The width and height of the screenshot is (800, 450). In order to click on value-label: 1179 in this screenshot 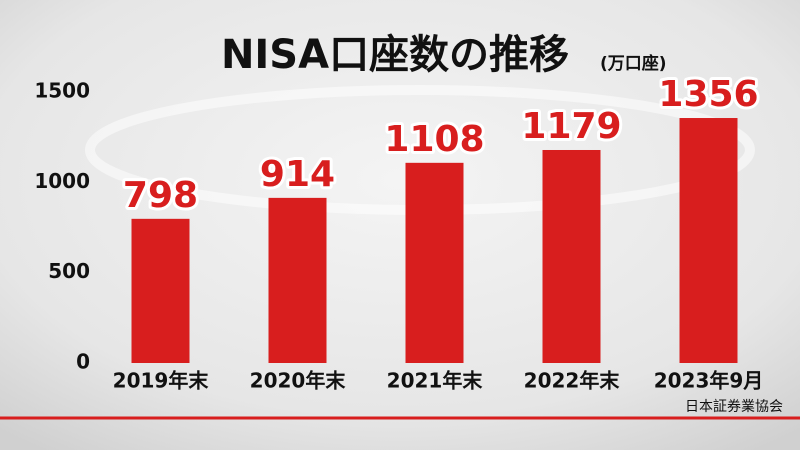, I will do `click(571, 126)`.